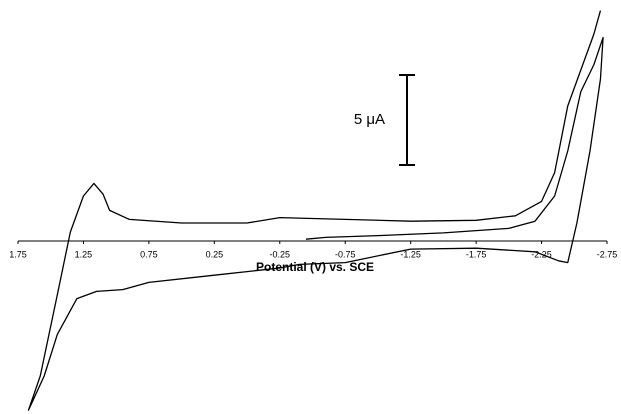  I want to click on x-tick-label: 1.75, so click(18, 254).